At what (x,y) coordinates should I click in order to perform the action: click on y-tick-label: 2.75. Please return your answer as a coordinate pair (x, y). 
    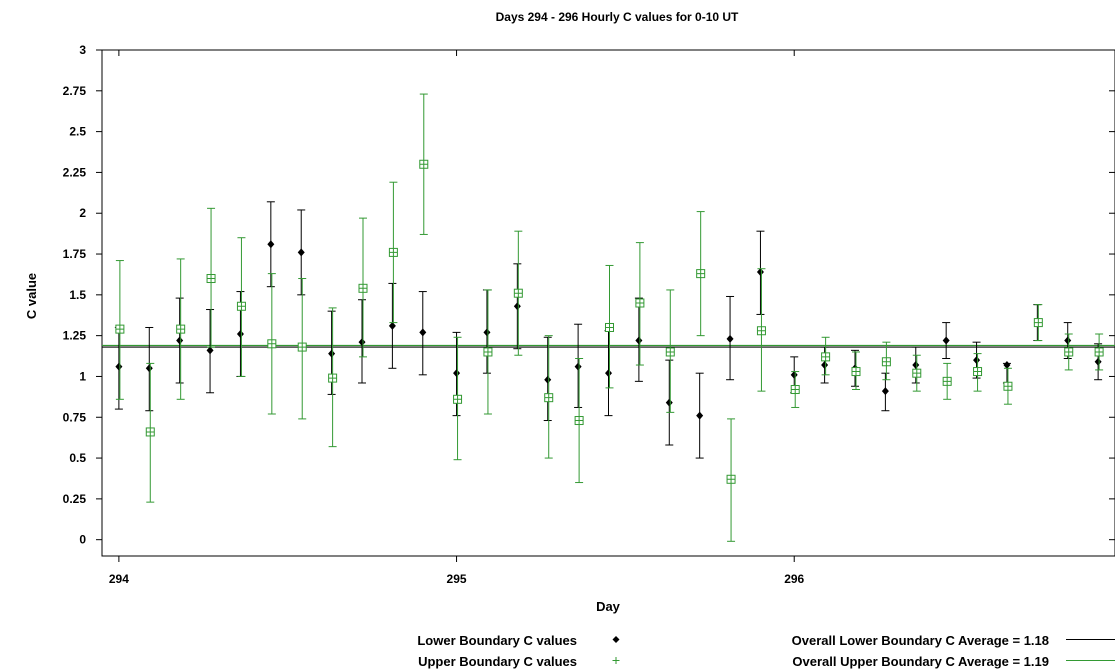
    Looking at the image, I should click on (75, 91).